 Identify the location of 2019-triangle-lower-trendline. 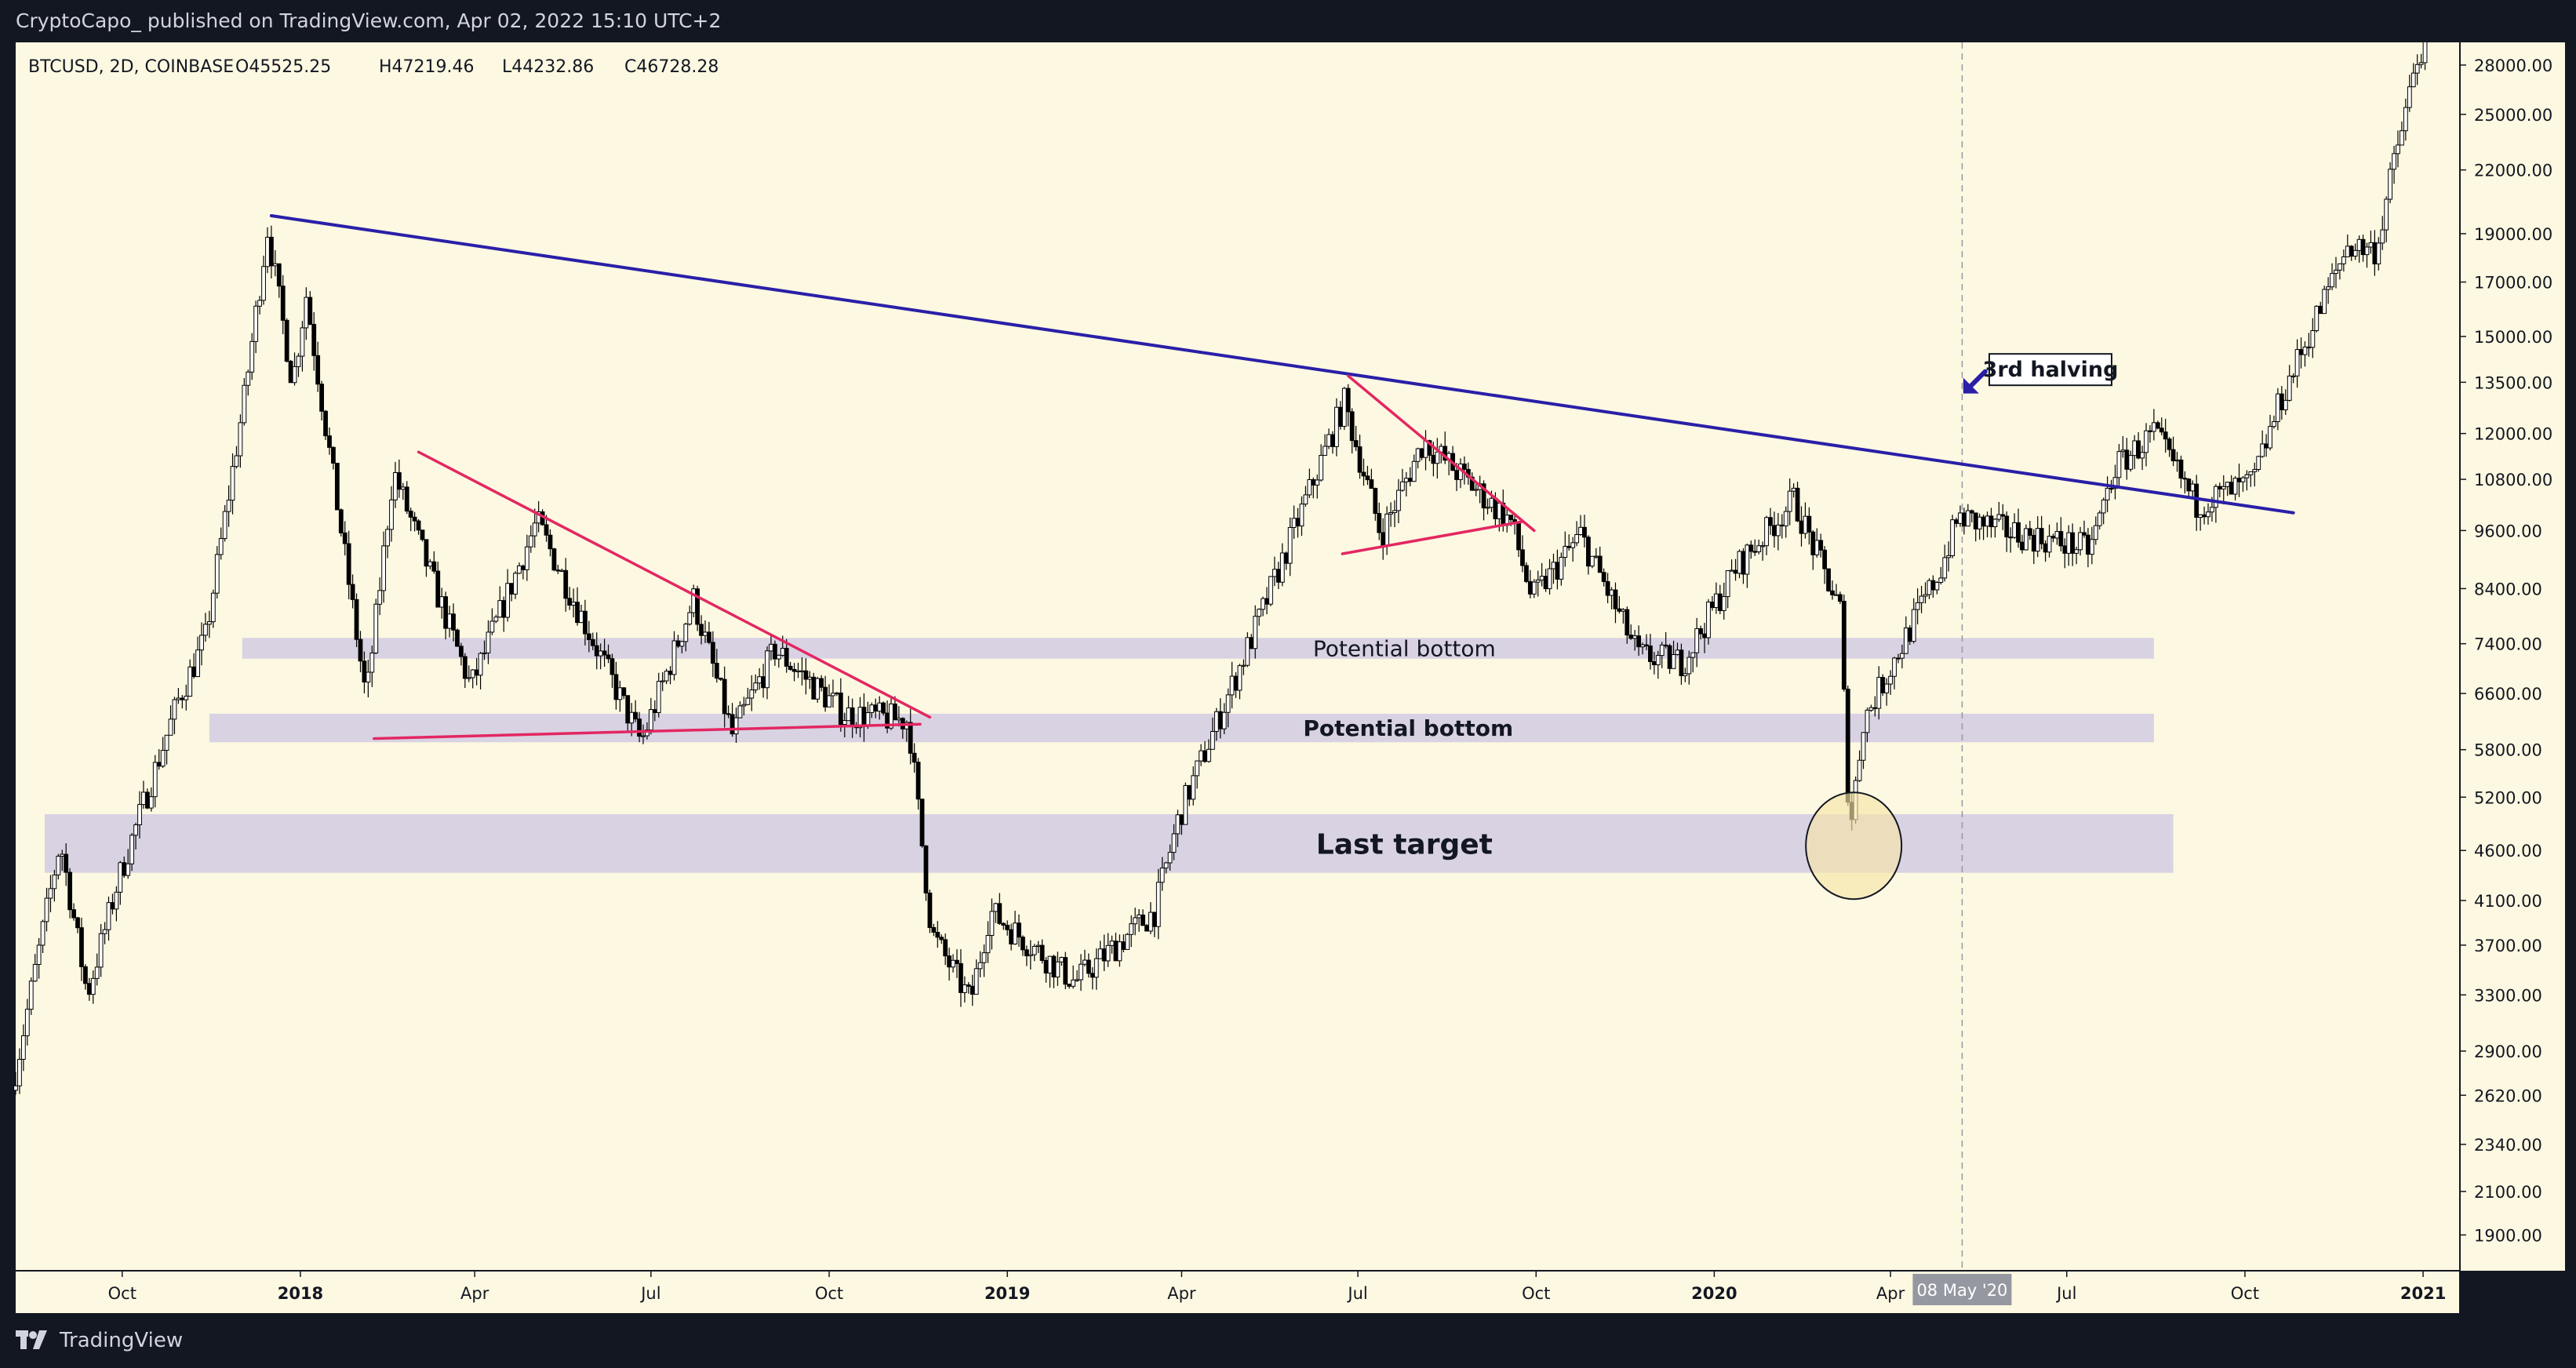
(1432, 537).